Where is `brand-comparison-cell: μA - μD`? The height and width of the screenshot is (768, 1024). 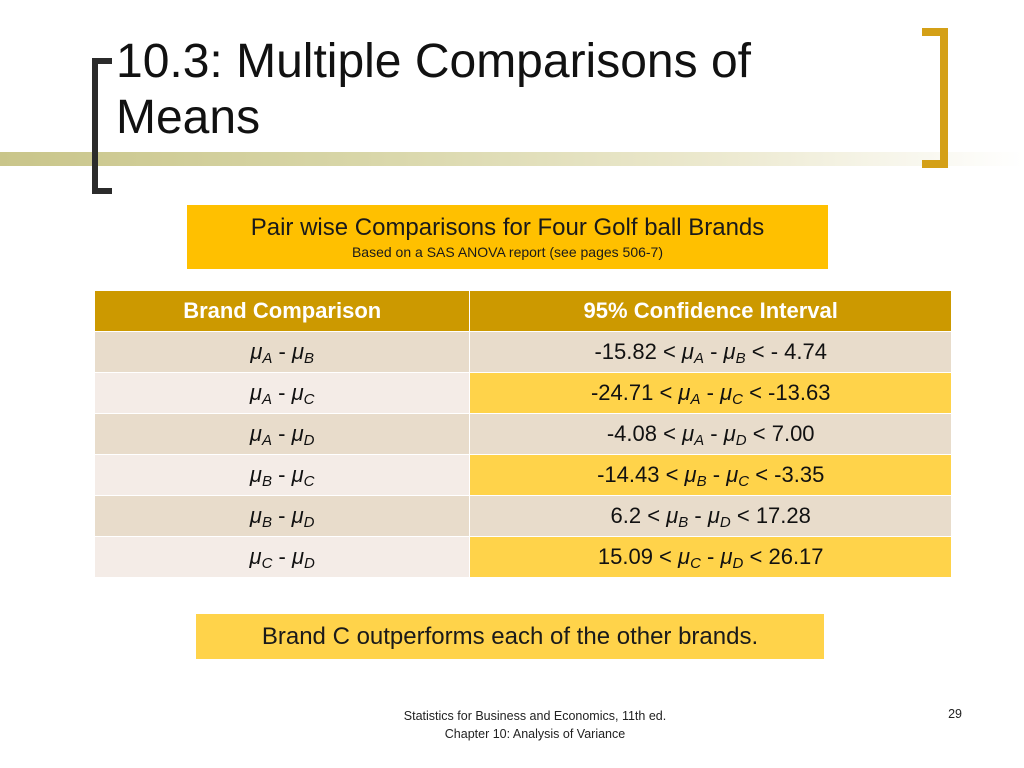 brand-comparison-cell: μA - μD is located at coordinates (282, 434).